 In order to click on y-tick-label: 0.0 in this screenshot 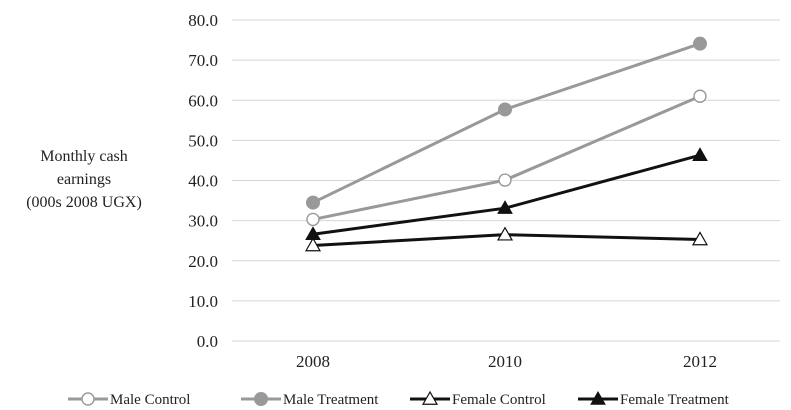, I will do `click(207, 341)`.